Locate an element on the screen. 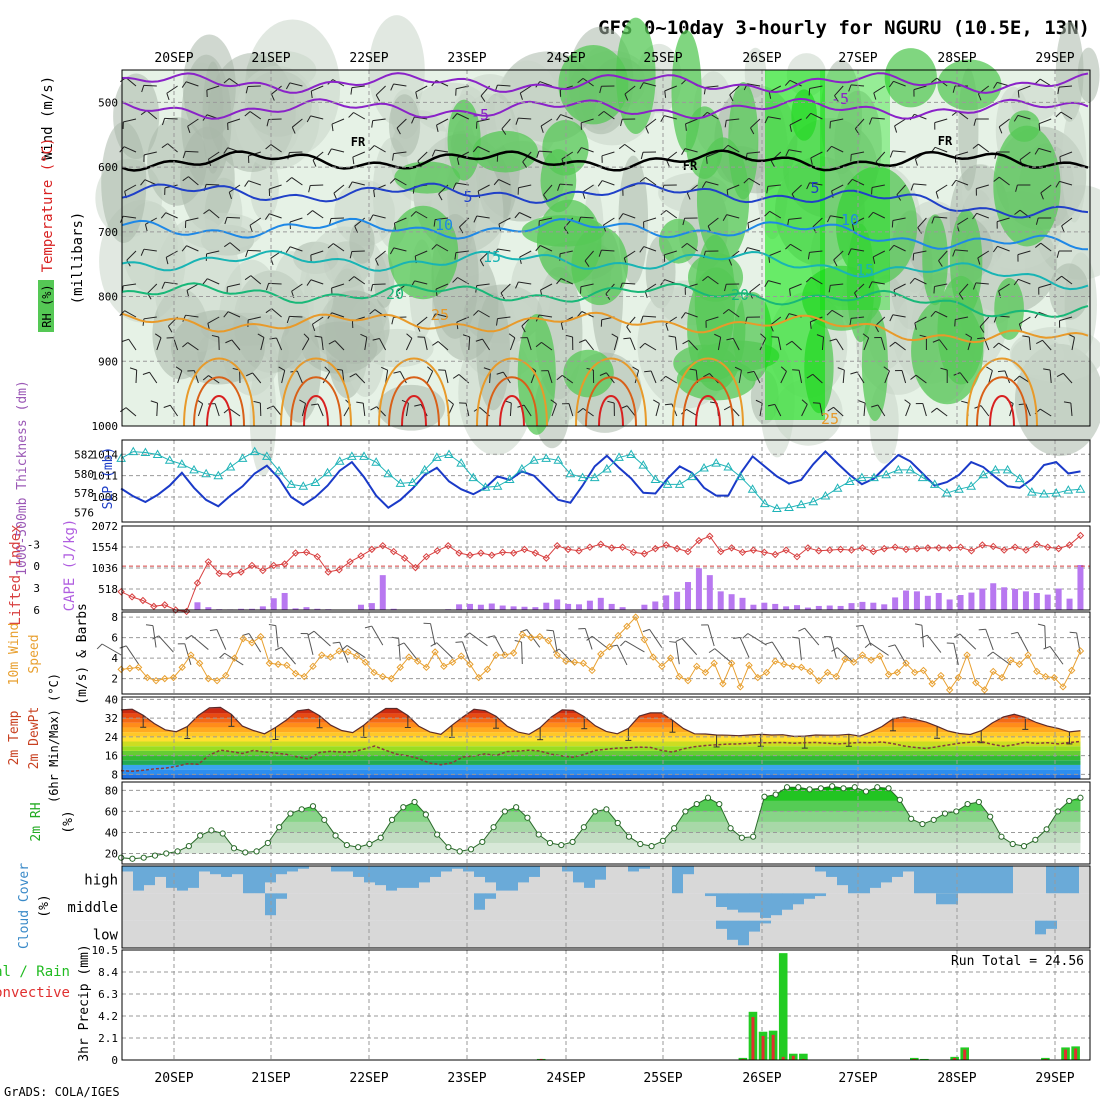 Image resolution: width=1100 pixels, height=1100 pixels. isotherm-label: -5 is located at coordinates (840, 99).